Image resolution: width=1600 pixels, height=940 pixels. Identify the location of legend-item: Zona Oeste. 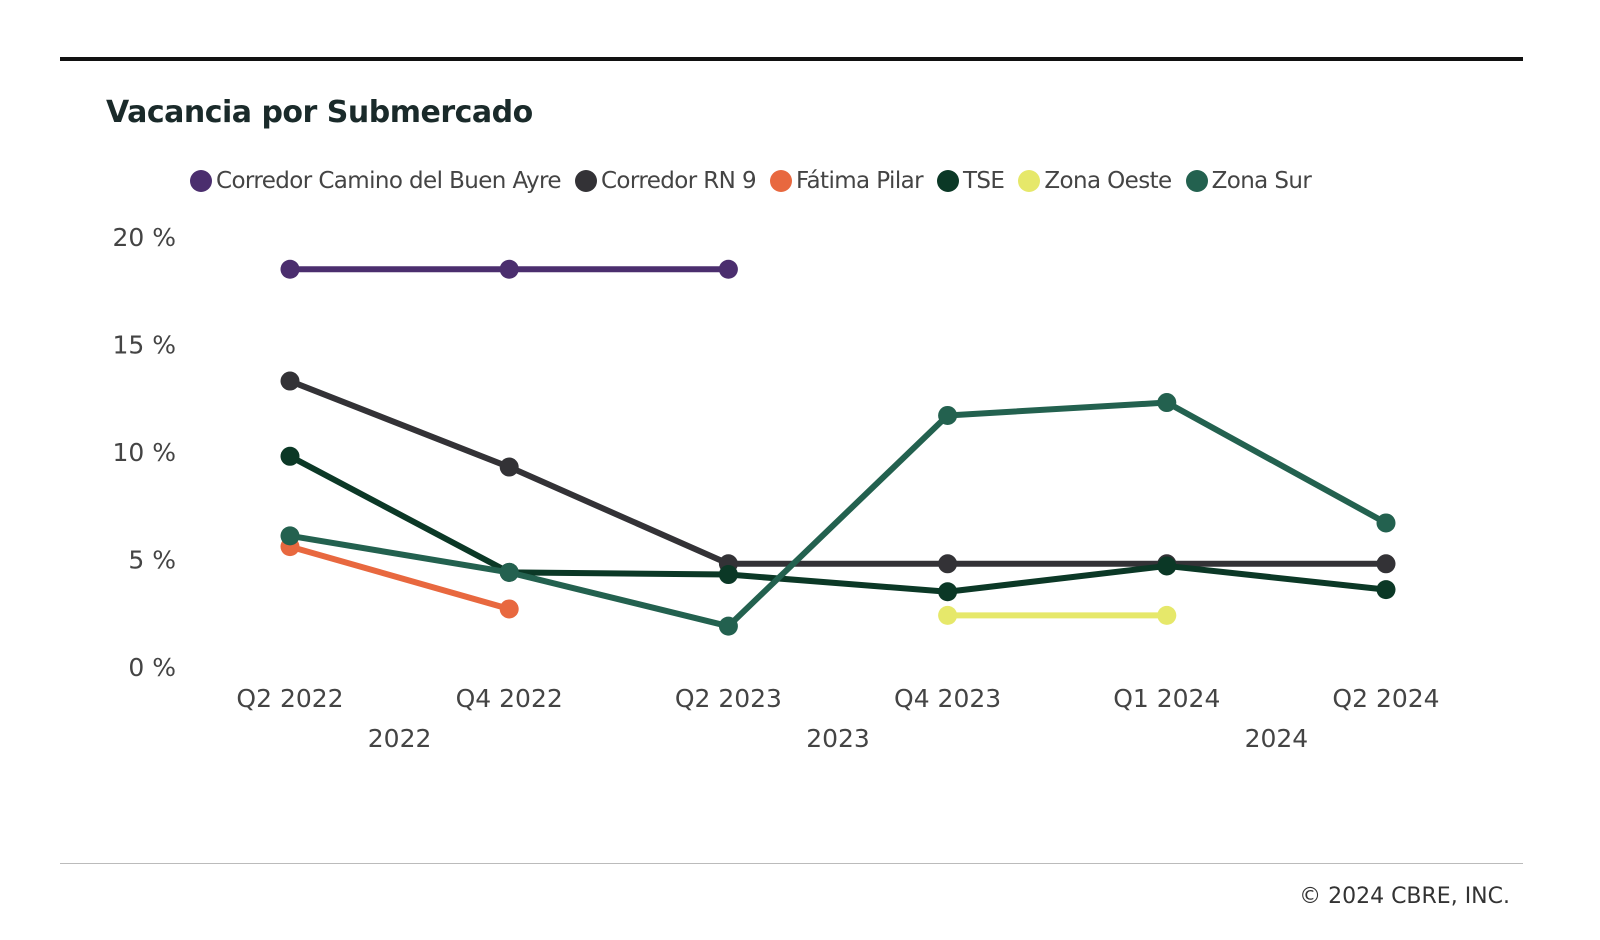
(1095, 181).